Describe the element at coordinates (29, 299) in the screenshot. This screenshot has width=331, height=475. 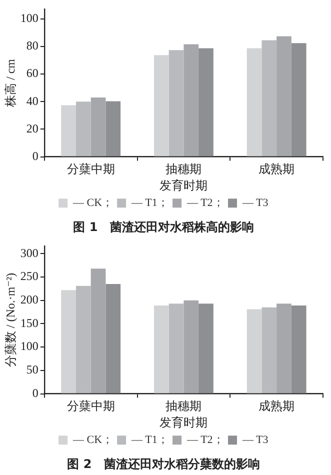
I see `y-tick-label: 200` at that location.